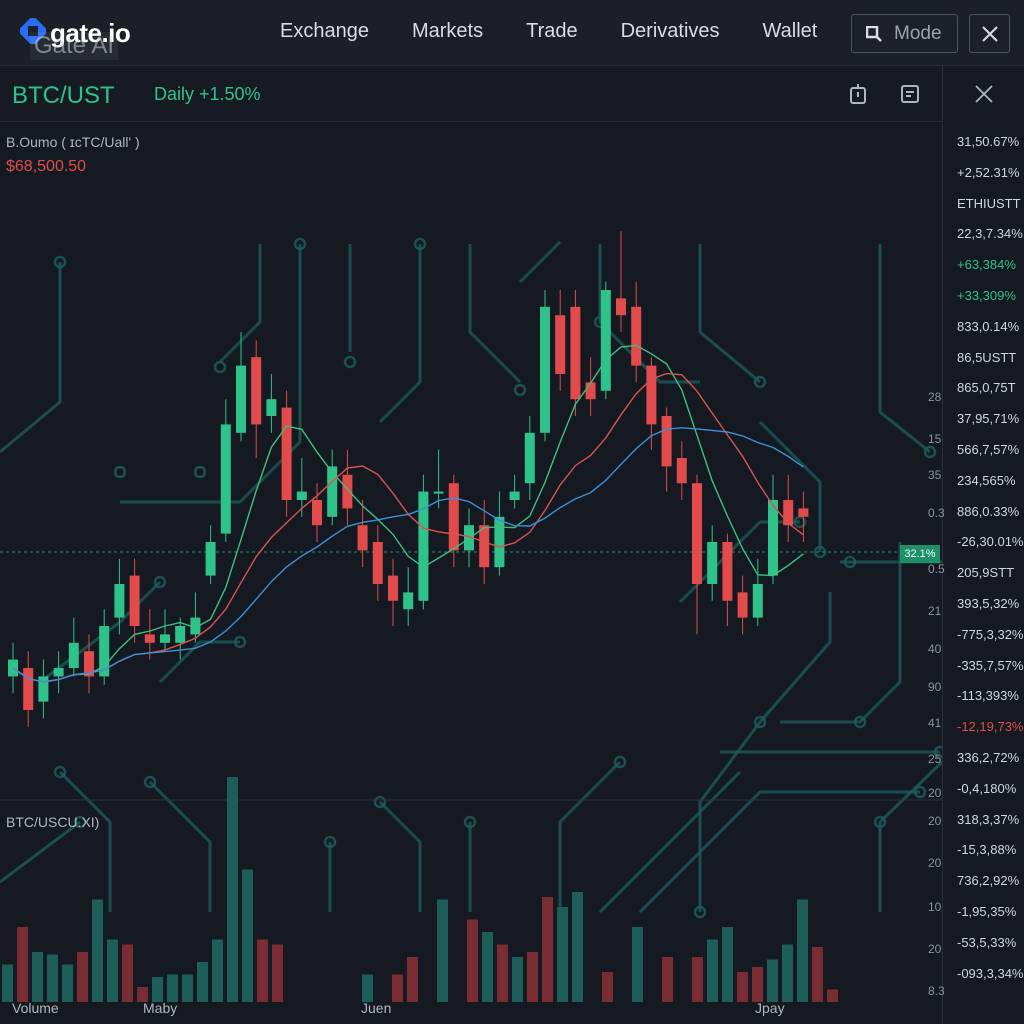 This screenshot has height=1024, width=1024. I want to click on nav-exchange: Exchange, so click(324, 31).